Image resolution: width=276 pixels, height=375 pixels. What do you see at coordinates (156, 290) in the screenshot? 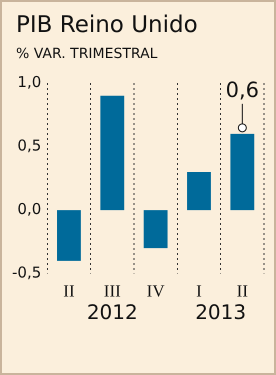
I see `x-tick-label: IV` at bounding box center [156, 290].